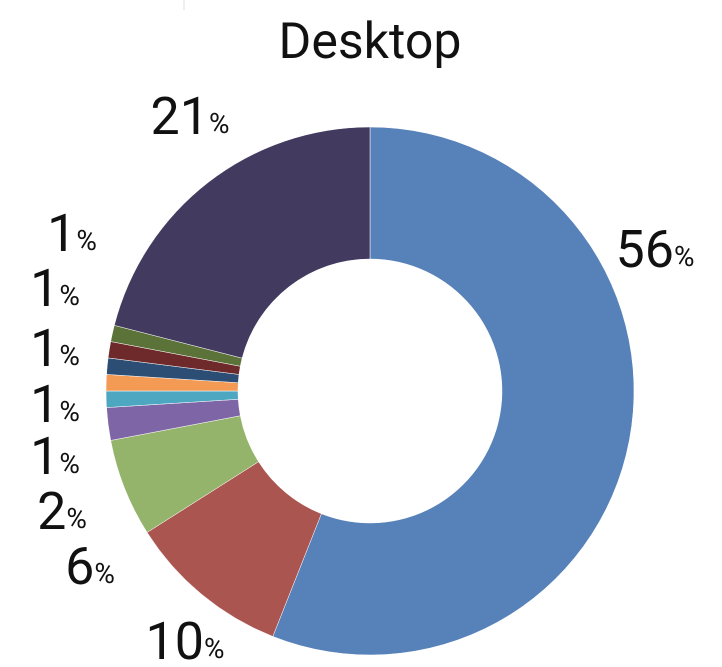  I want to click on data-label: 10%, so click(185, 639).